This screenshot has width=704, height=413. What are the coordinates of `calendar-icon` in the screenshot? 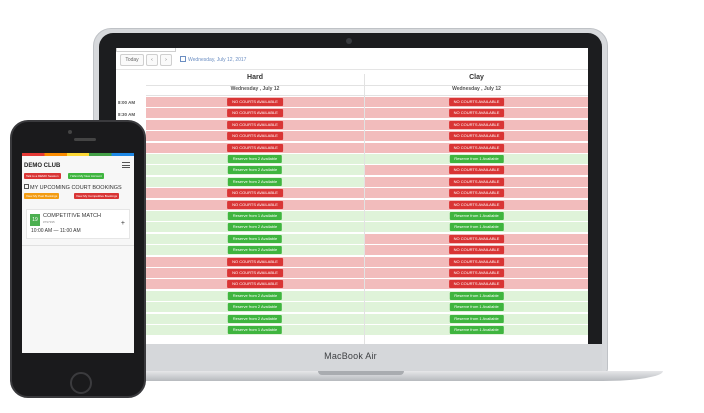 It's located at (183, 59).